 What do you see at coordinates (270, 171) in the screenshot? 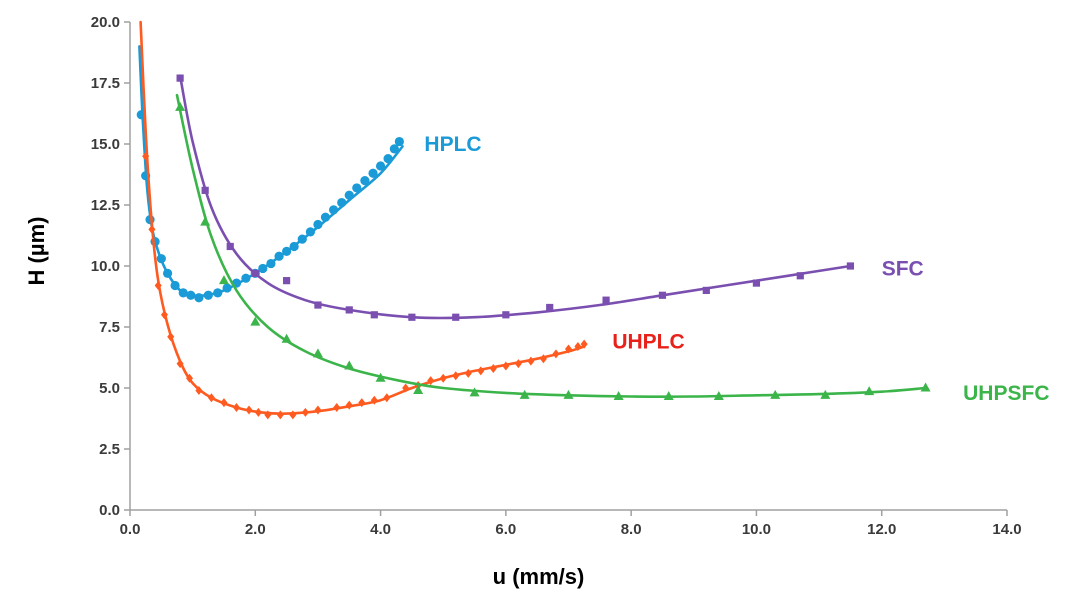
I see `hplc-fit-line` at bounding box center [270, 171].